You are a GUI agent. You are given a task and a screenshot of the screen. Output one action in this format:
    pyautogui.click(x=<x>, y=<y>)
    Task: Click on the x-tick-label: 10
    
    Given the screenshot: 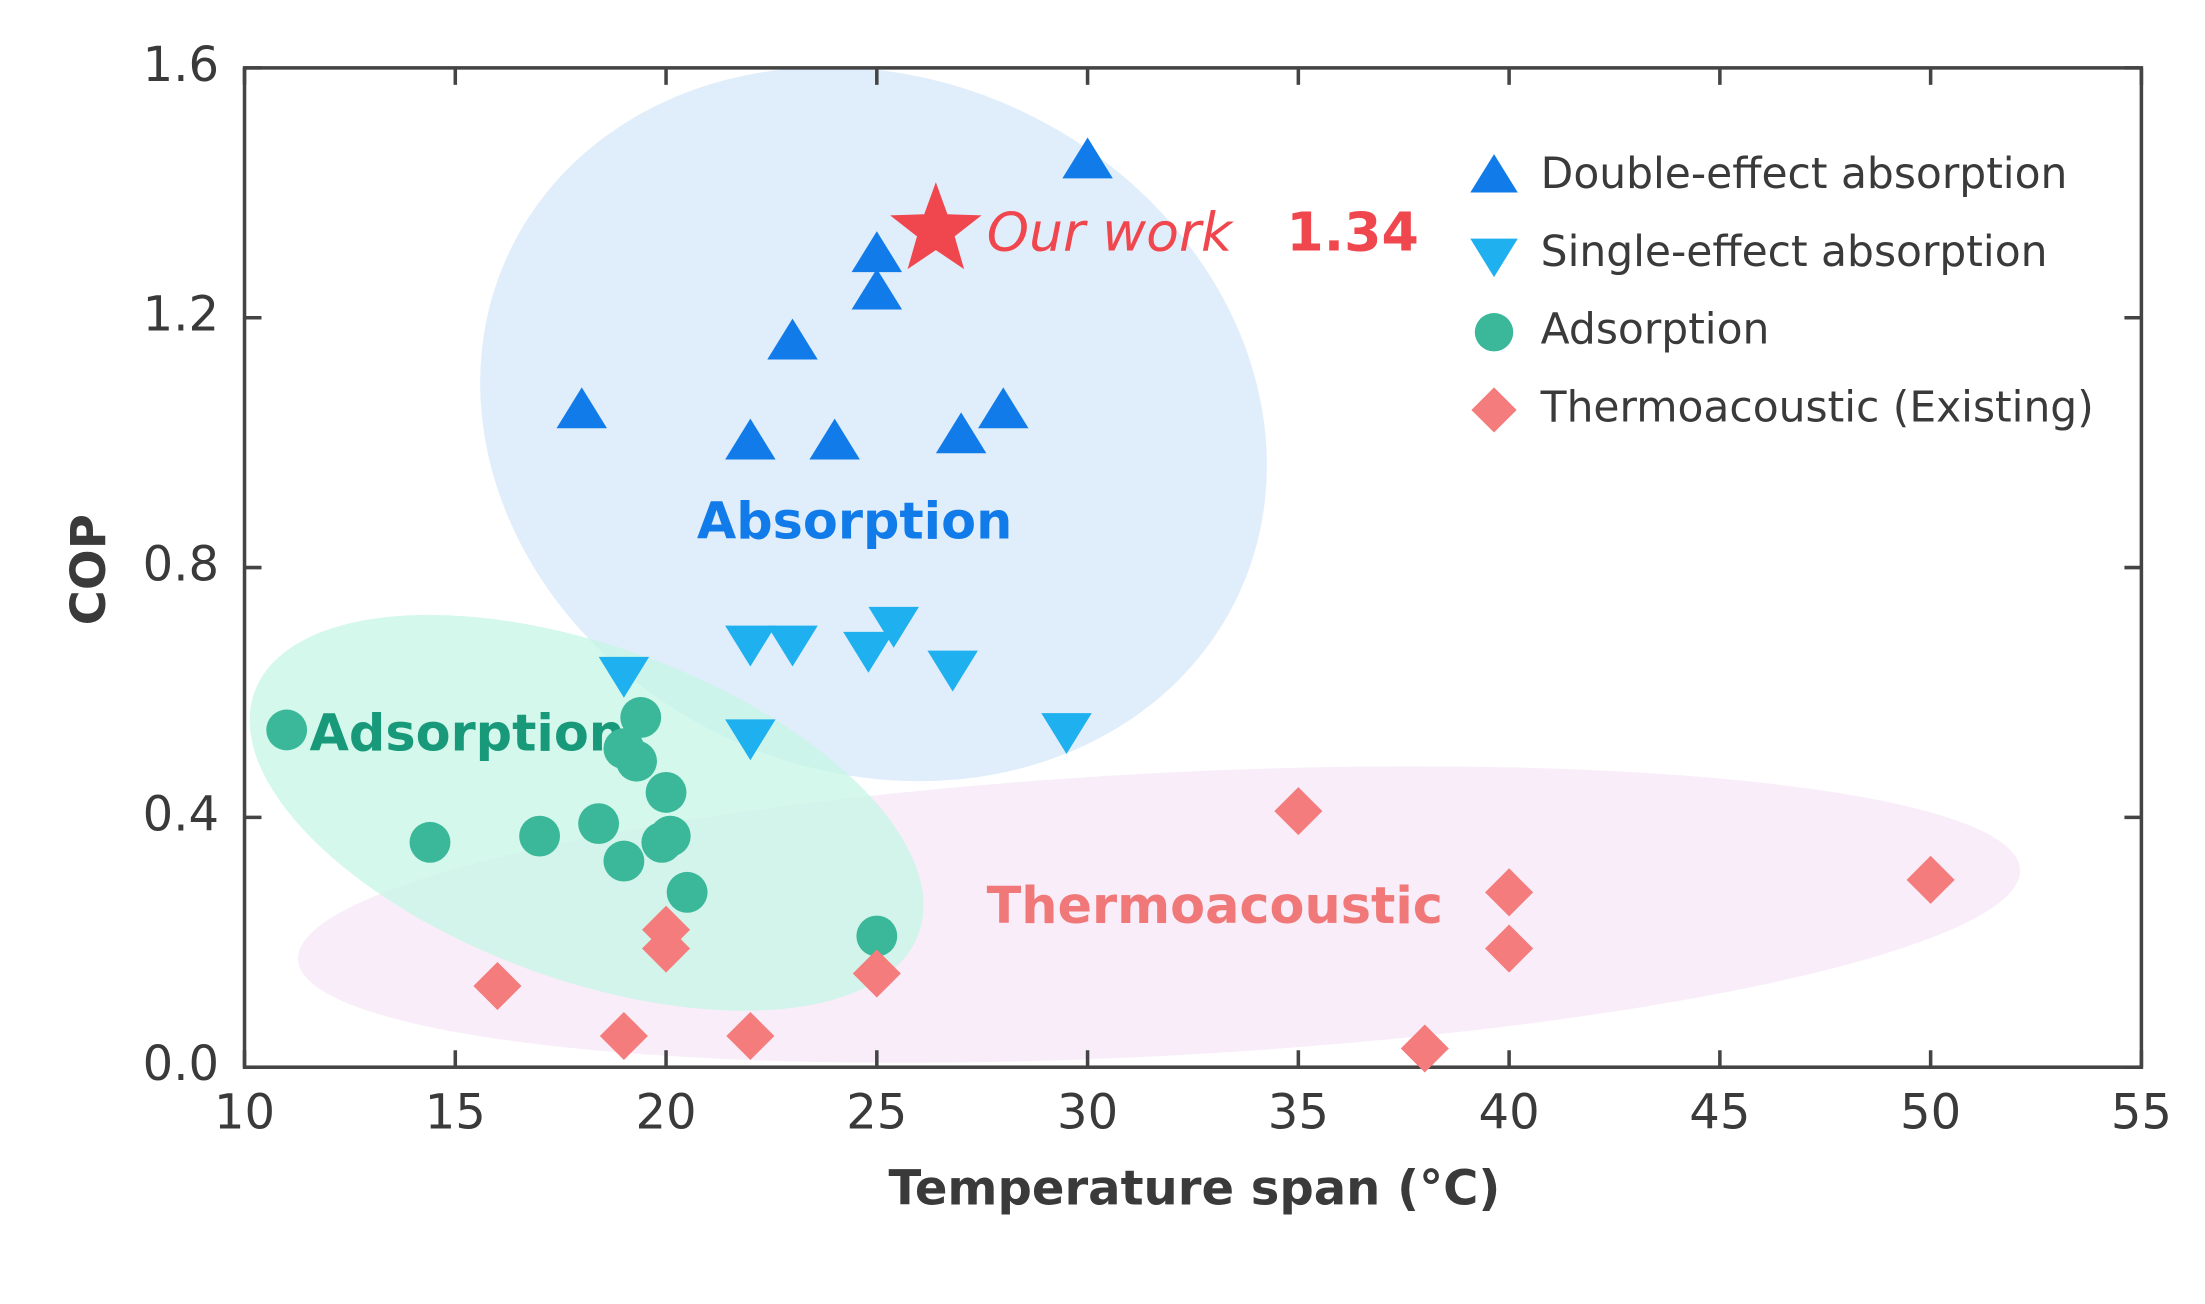 What is the action you would take?
    pyautogui.click(x=244, y=1112)
    